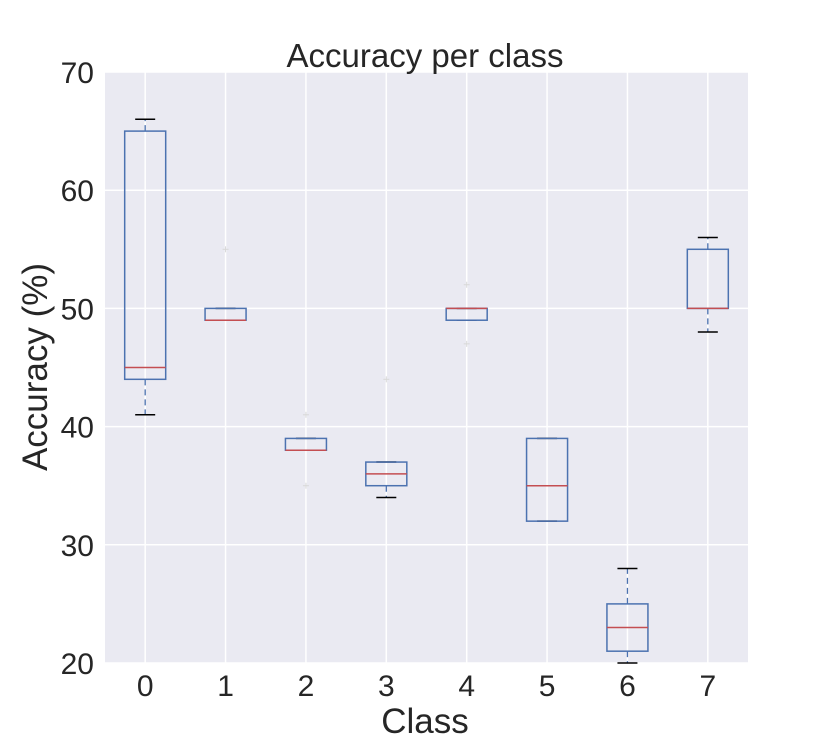 The width and height of the screenshot is (830, 743). Describe the element at coordinates (145, 686) in the screenshot. I see `x-tick-label: 0` at that location.